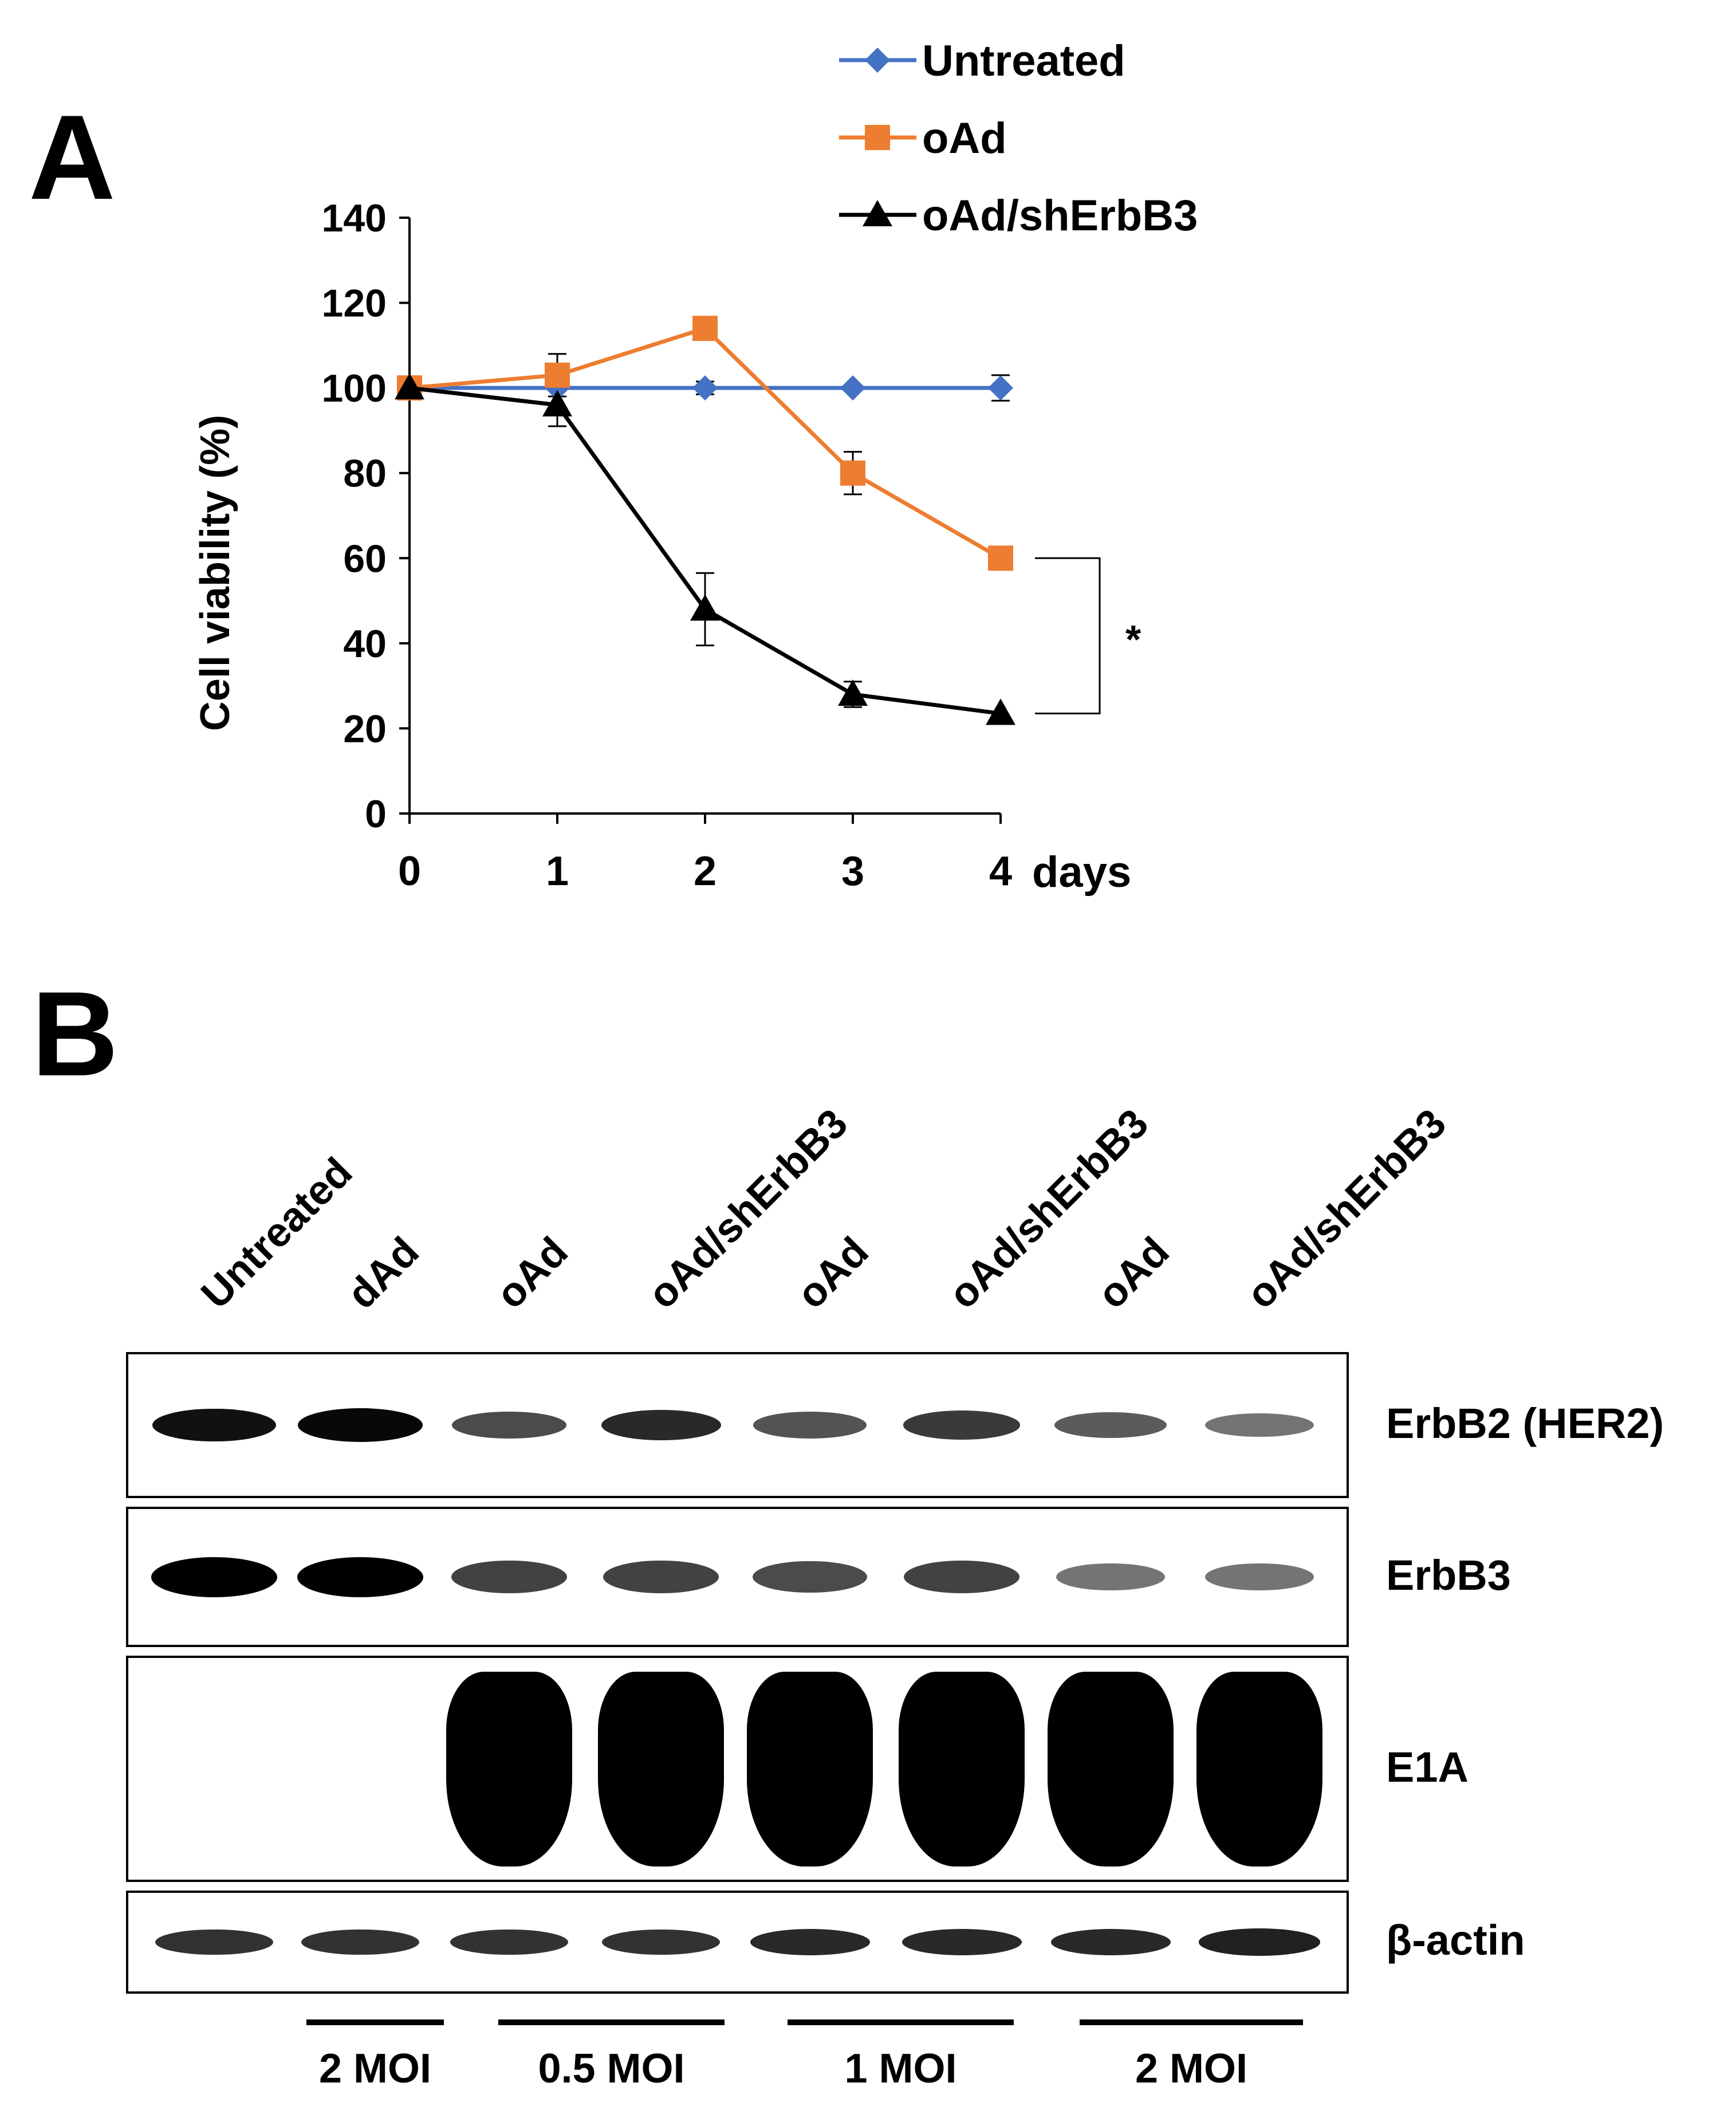 Image resolution: width=1736 pixels, height=2118 pixels. I want to click on y-tick-label: 120, so click(354, 304).